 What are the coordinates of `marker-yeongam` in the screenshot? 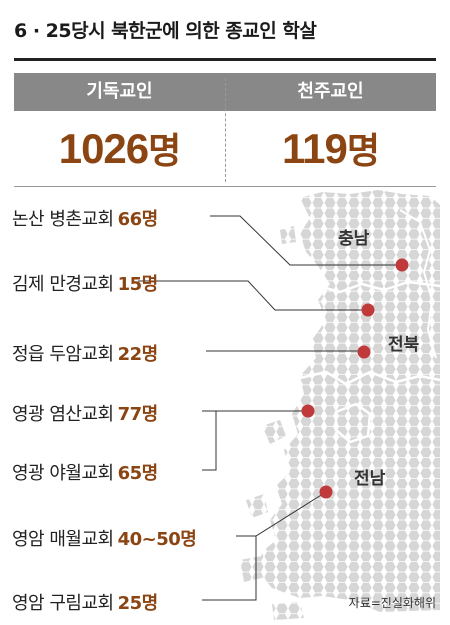 It's located at (326, 492).